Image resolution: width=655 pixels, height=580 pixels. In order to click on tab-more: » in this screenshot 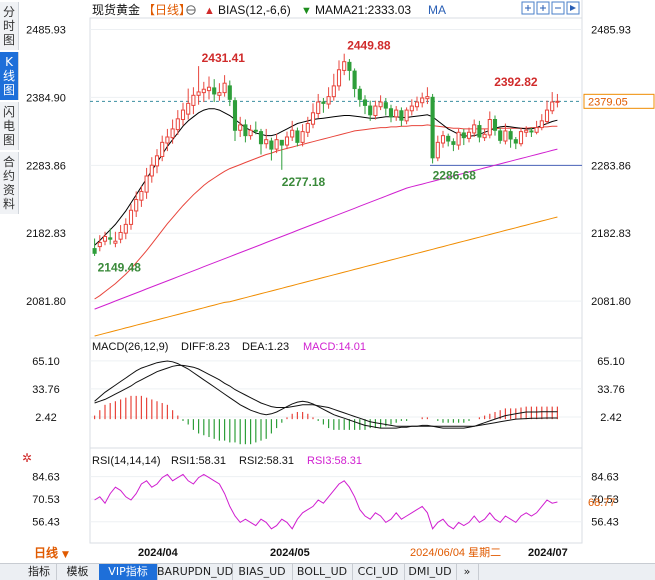, I will do `click(467, 572)`.